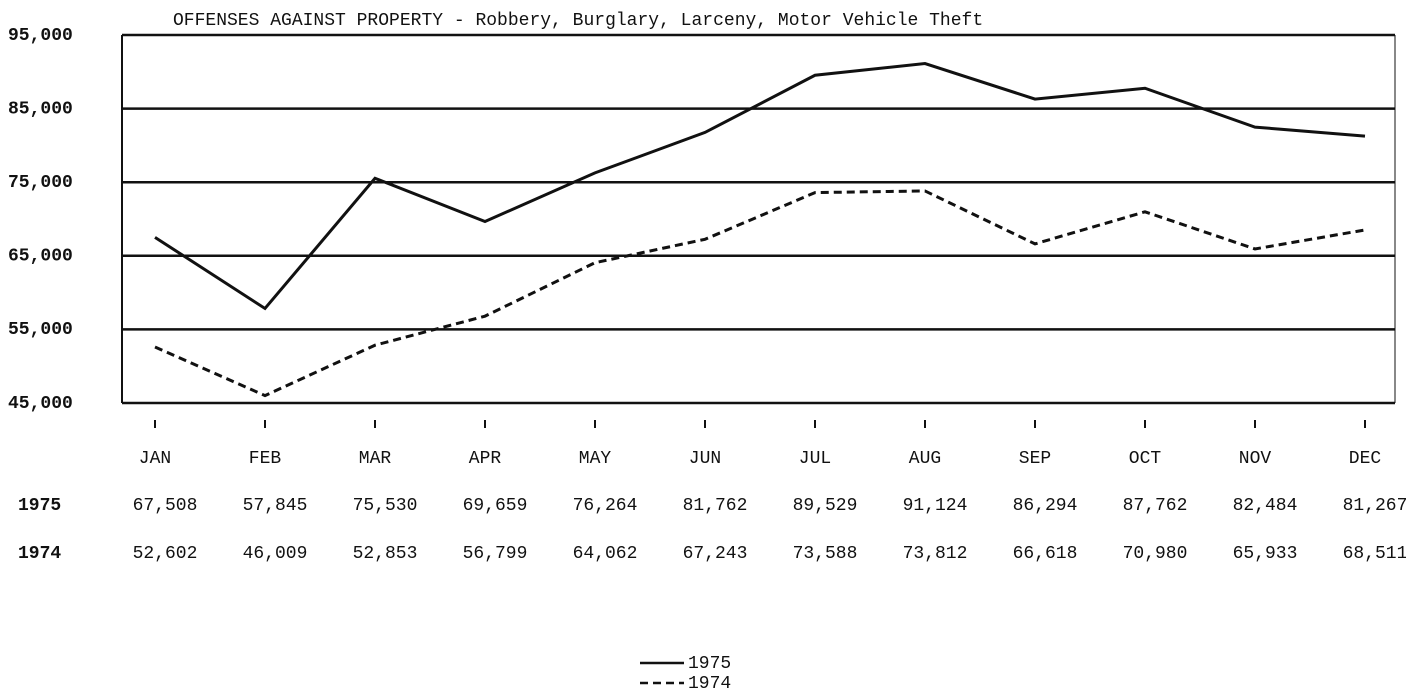 The height and width of the screenshot is (698, 1406). What do you see at coordinates (925, 459) in the screenshot?
I see `x-tick-label: AUG` at bounding box center [925, 459].